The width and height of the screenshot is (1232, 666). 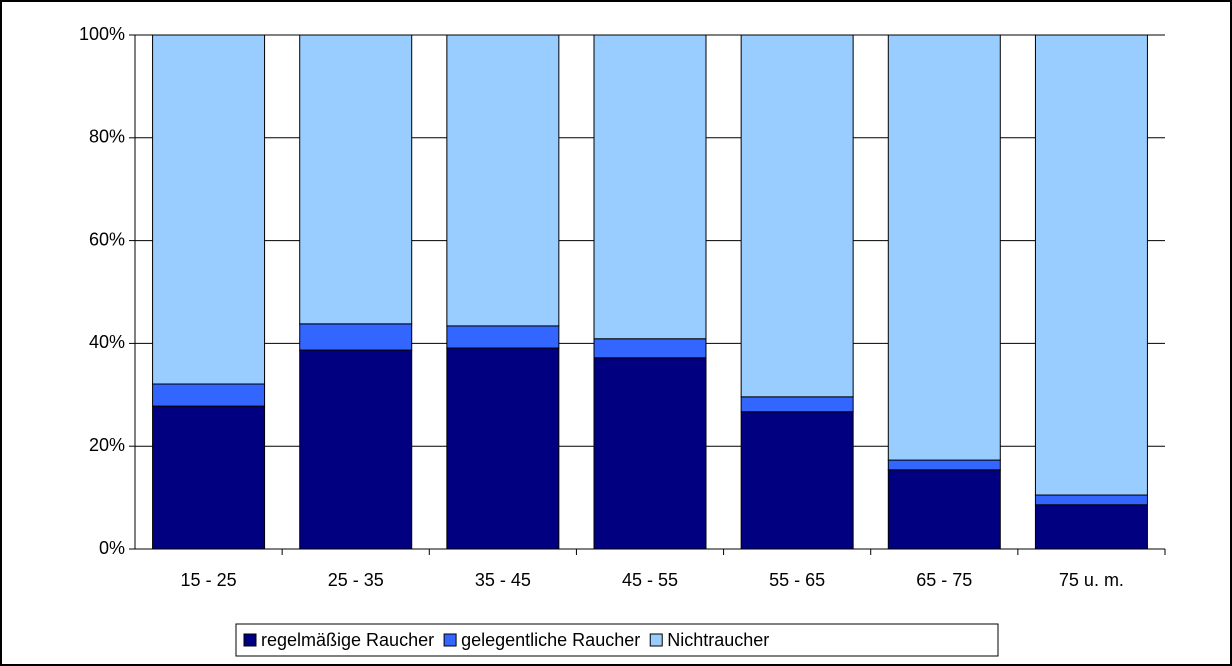 What do you see at coordinates (107, 445) in the screenshot?
I see `y-tick-label: 20%` at bounding box center [107, 445].